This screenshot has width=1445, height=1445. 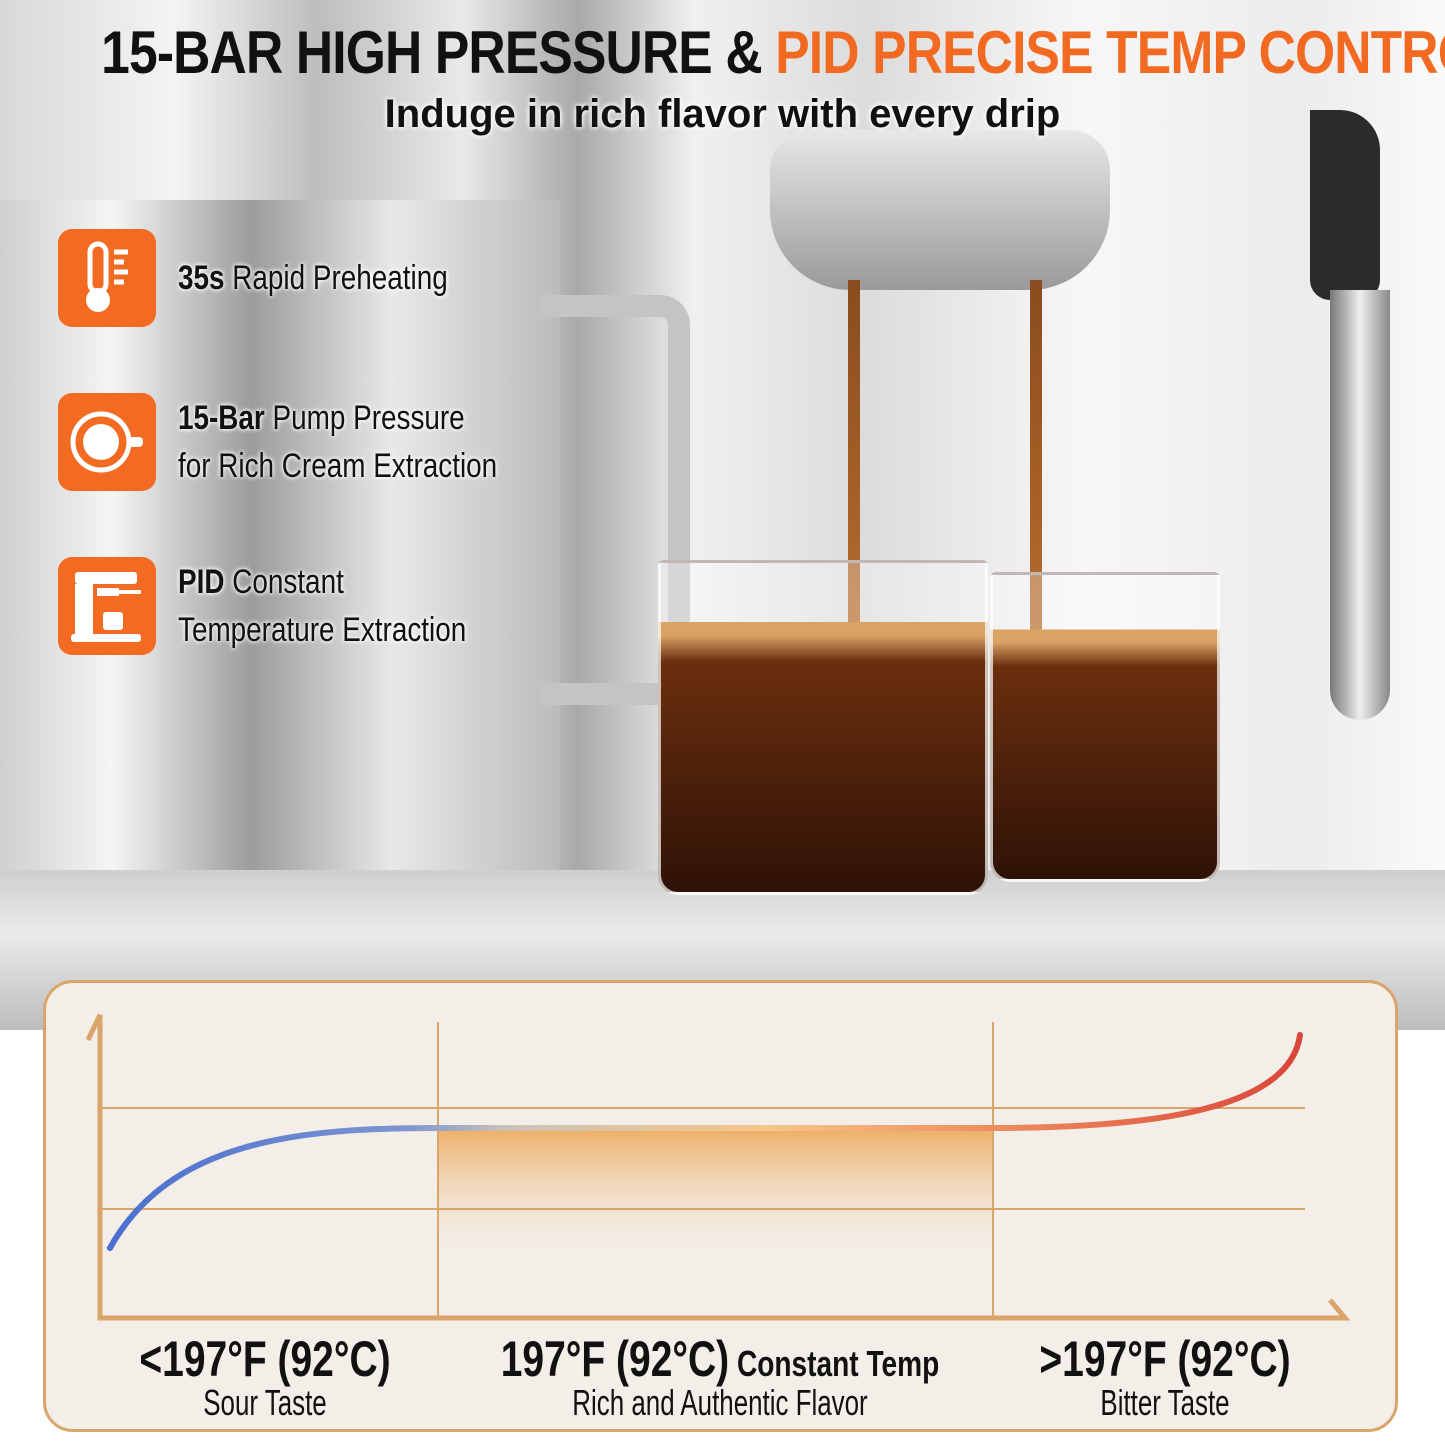 What do you see at coordinates (201, 278) in the screenshot?
I see `feature-bold: 35s` at bounding box center [201, 278].